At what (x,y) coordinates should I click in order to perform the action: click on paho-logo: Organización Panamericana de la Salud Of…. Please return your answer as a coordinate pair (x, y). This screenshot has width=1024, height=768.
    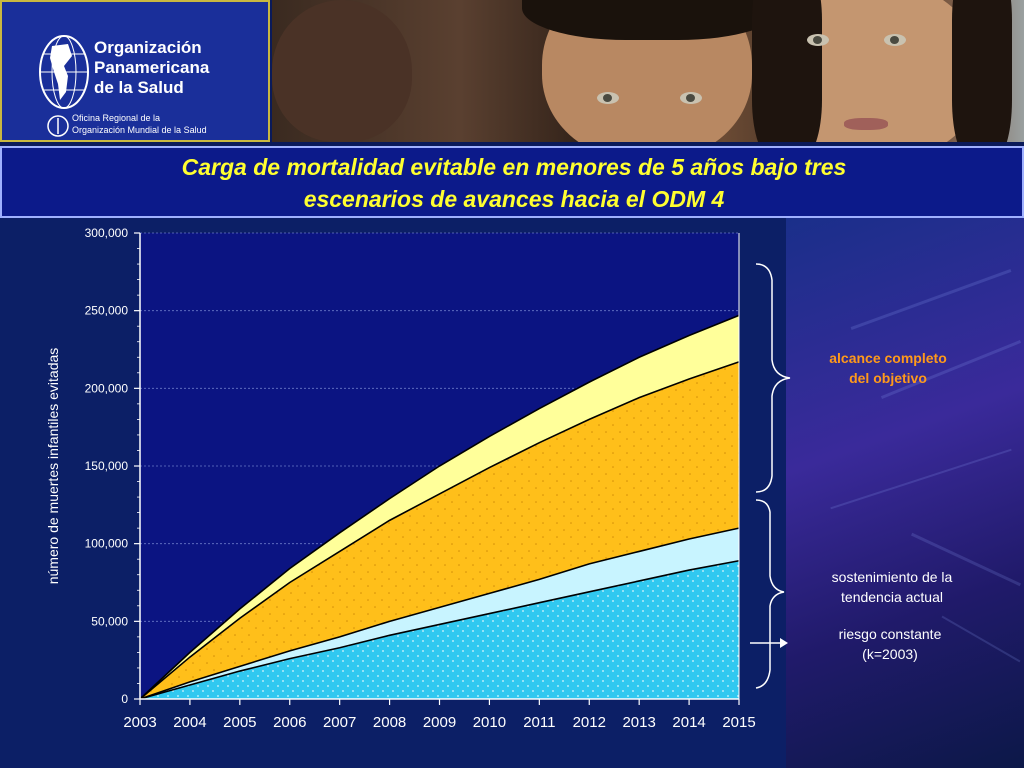
    Looking at the image, I should click on (135, 71).